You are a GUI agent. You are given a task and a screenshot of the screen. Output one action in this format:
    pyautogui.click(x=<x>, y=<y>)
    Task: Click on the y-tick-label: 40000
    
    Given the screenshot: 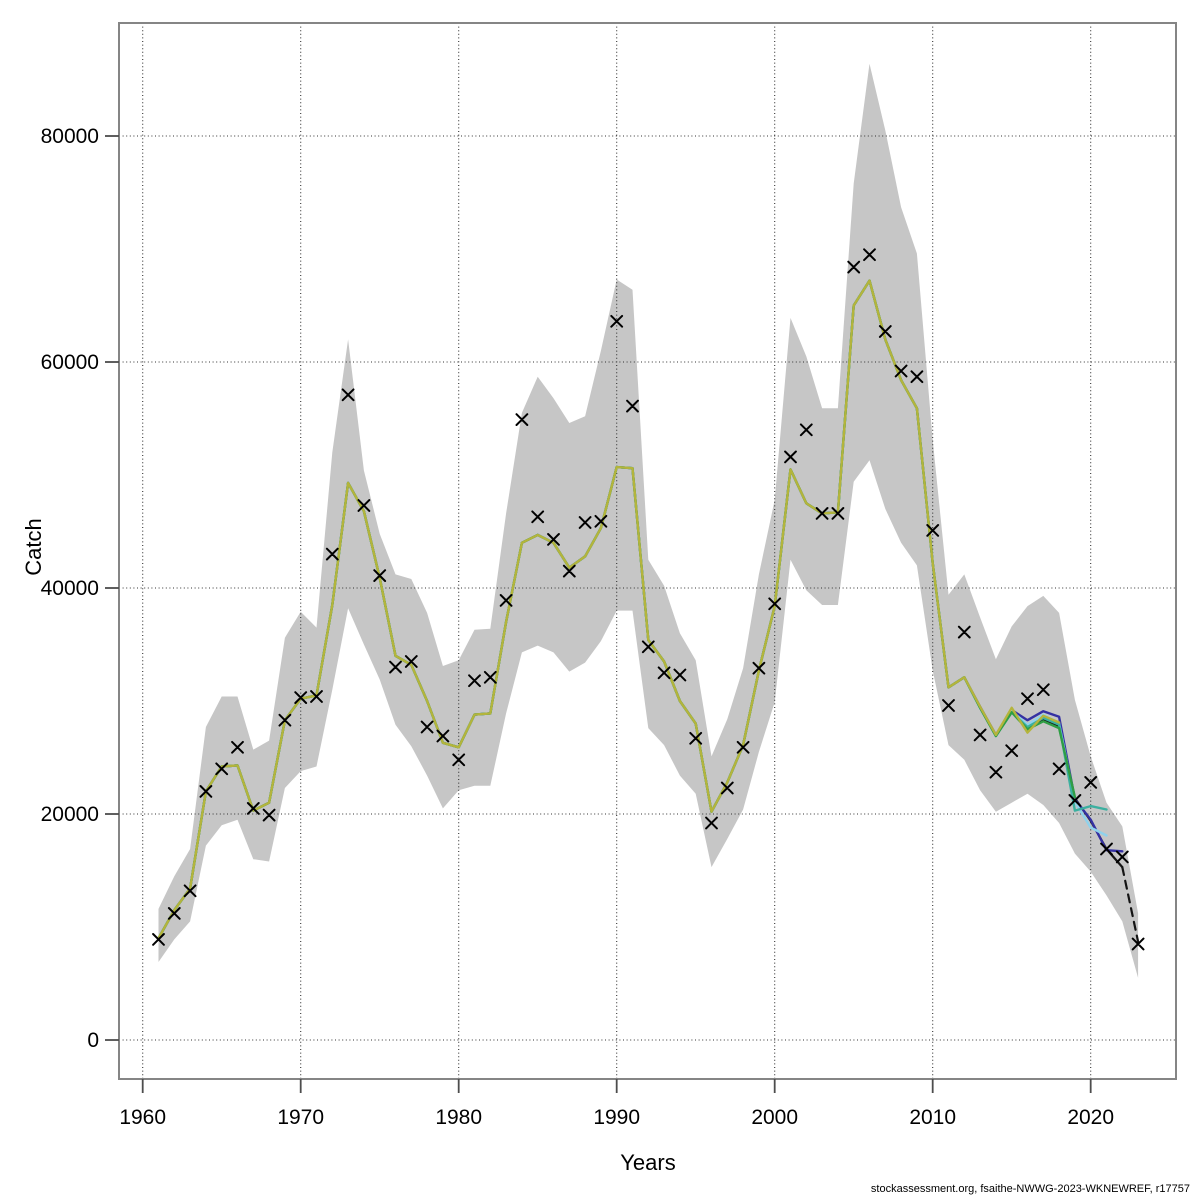 What is the action you would take?
    pyautogui.click(x=70, y=588)
    